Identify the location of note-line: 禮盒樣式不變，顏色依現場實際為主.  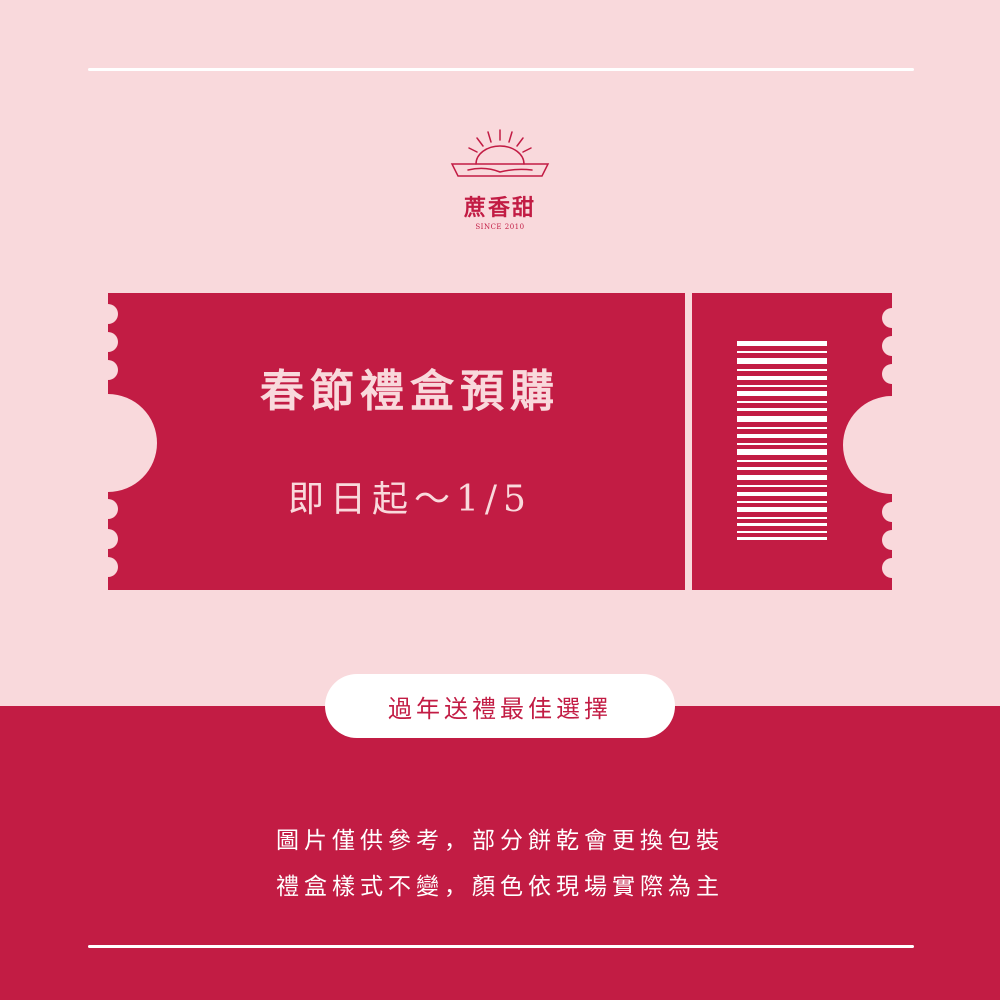
(500, 887).